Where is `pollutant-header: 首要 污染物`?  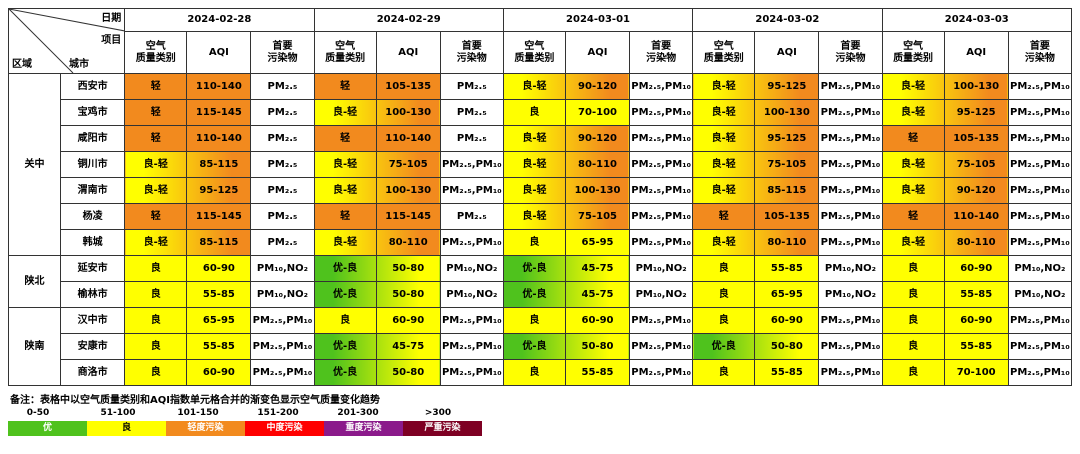 pollutant-header: 首要 污染物 is located at coordinates (850, 52).